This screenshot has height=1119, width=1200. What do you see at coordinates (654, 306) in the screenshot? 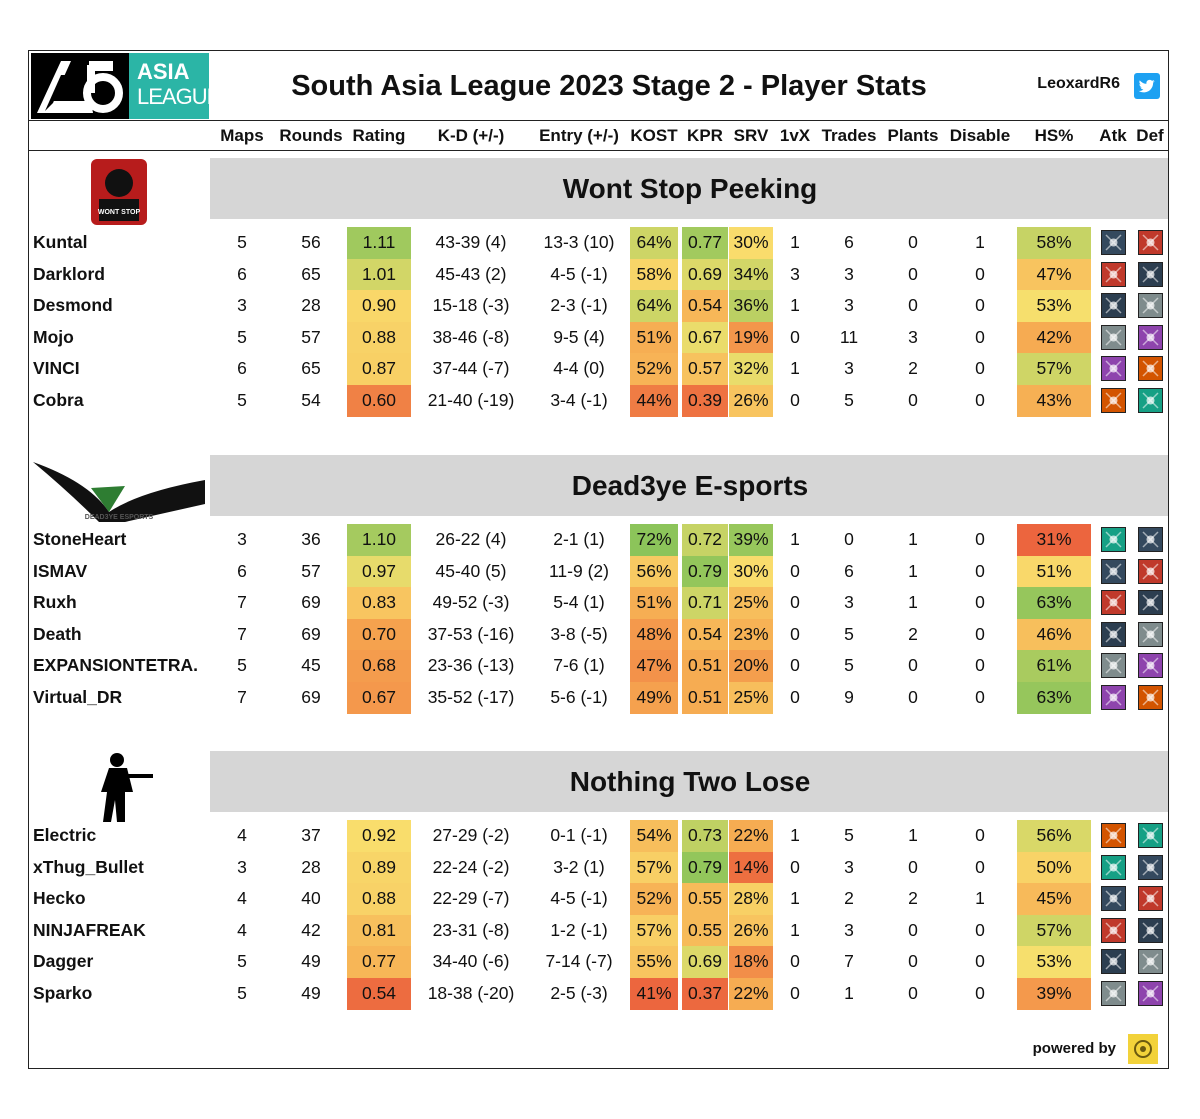
I see `stat-kost: 64%` at bounding box center [654, 306].